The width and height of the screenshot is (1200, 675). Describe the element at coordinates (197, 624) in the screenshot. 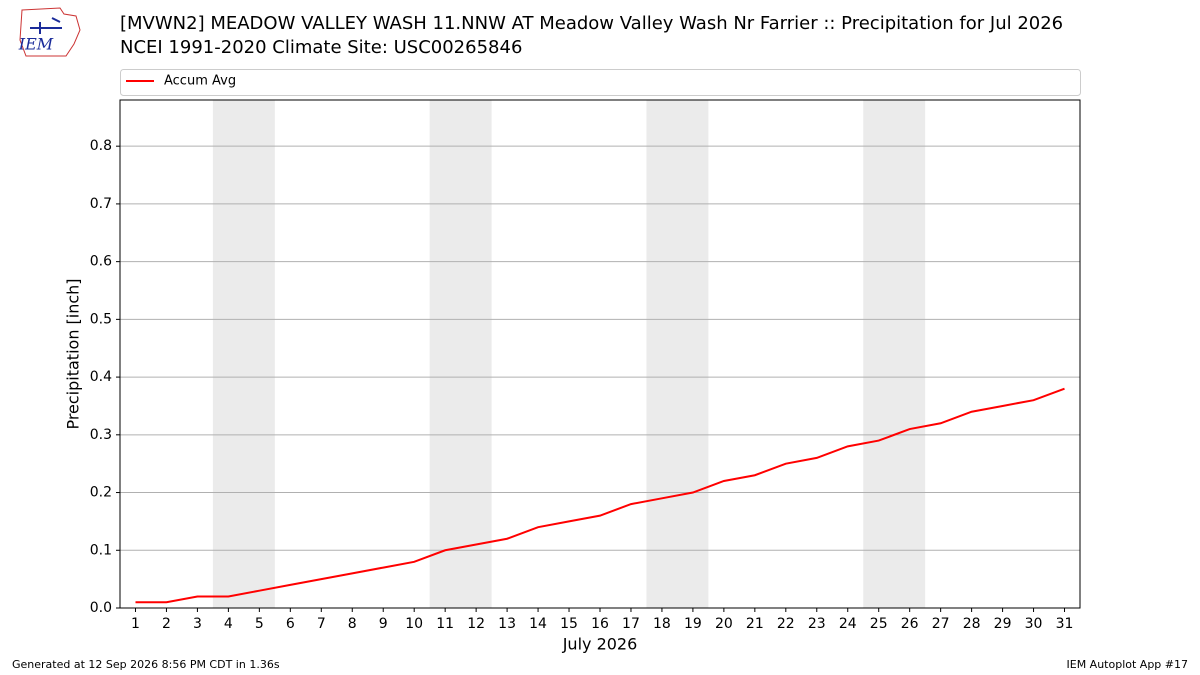

I see `x-tick-label: 3` at that location.